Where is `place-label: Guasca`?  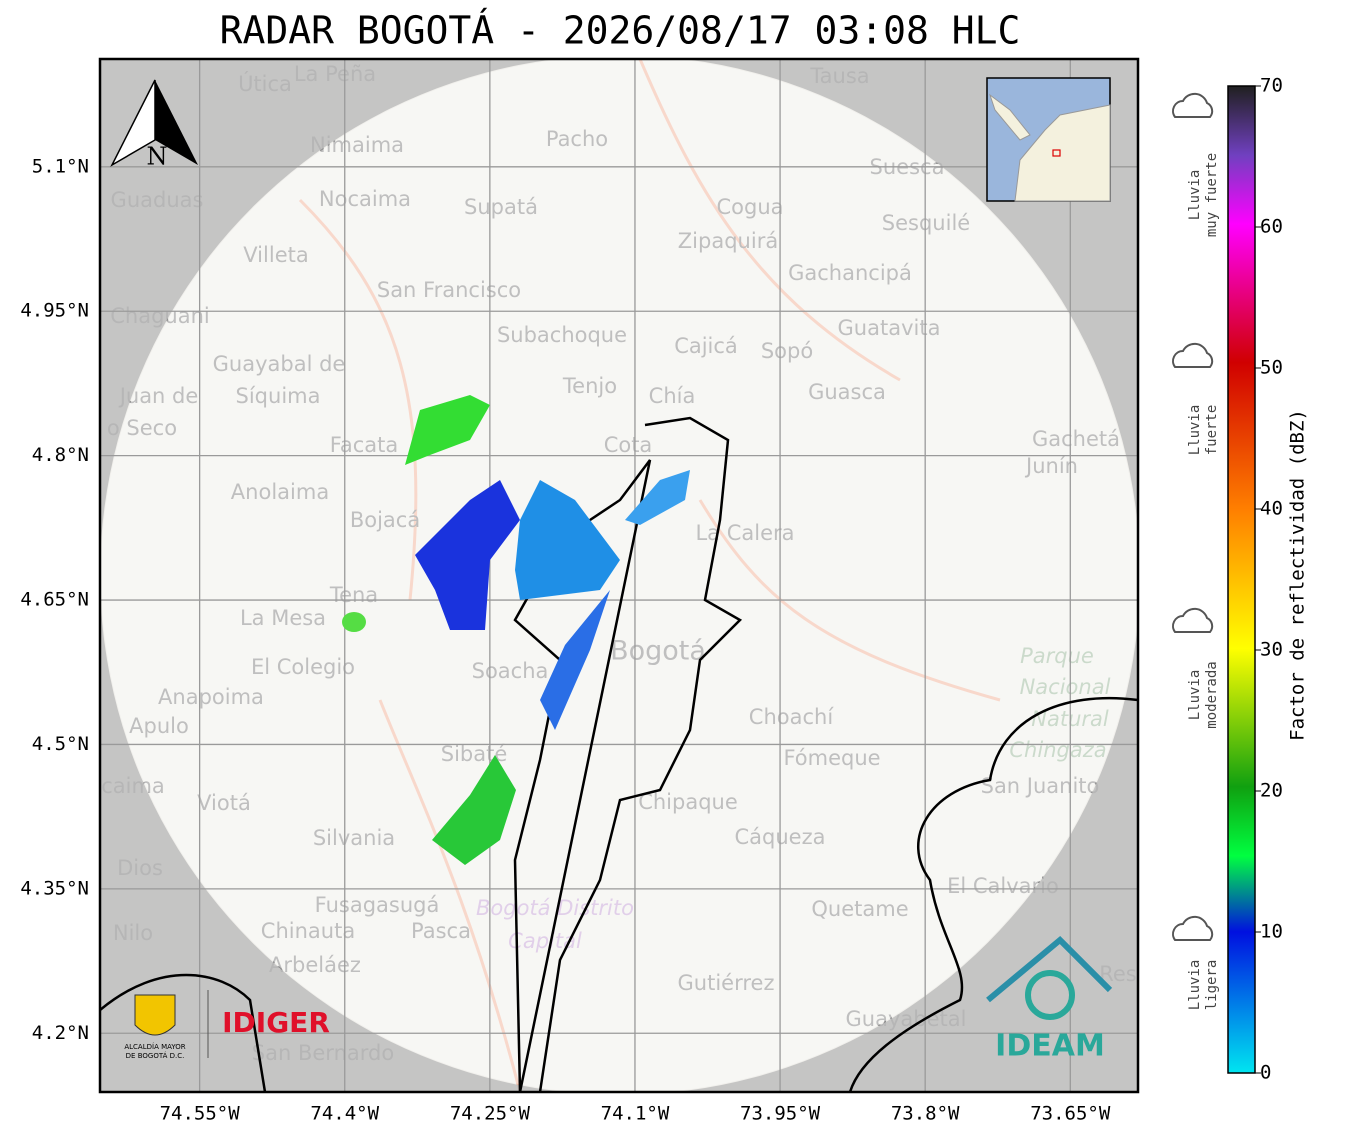
place-label: Guasca is located at coordinates (847, 392).